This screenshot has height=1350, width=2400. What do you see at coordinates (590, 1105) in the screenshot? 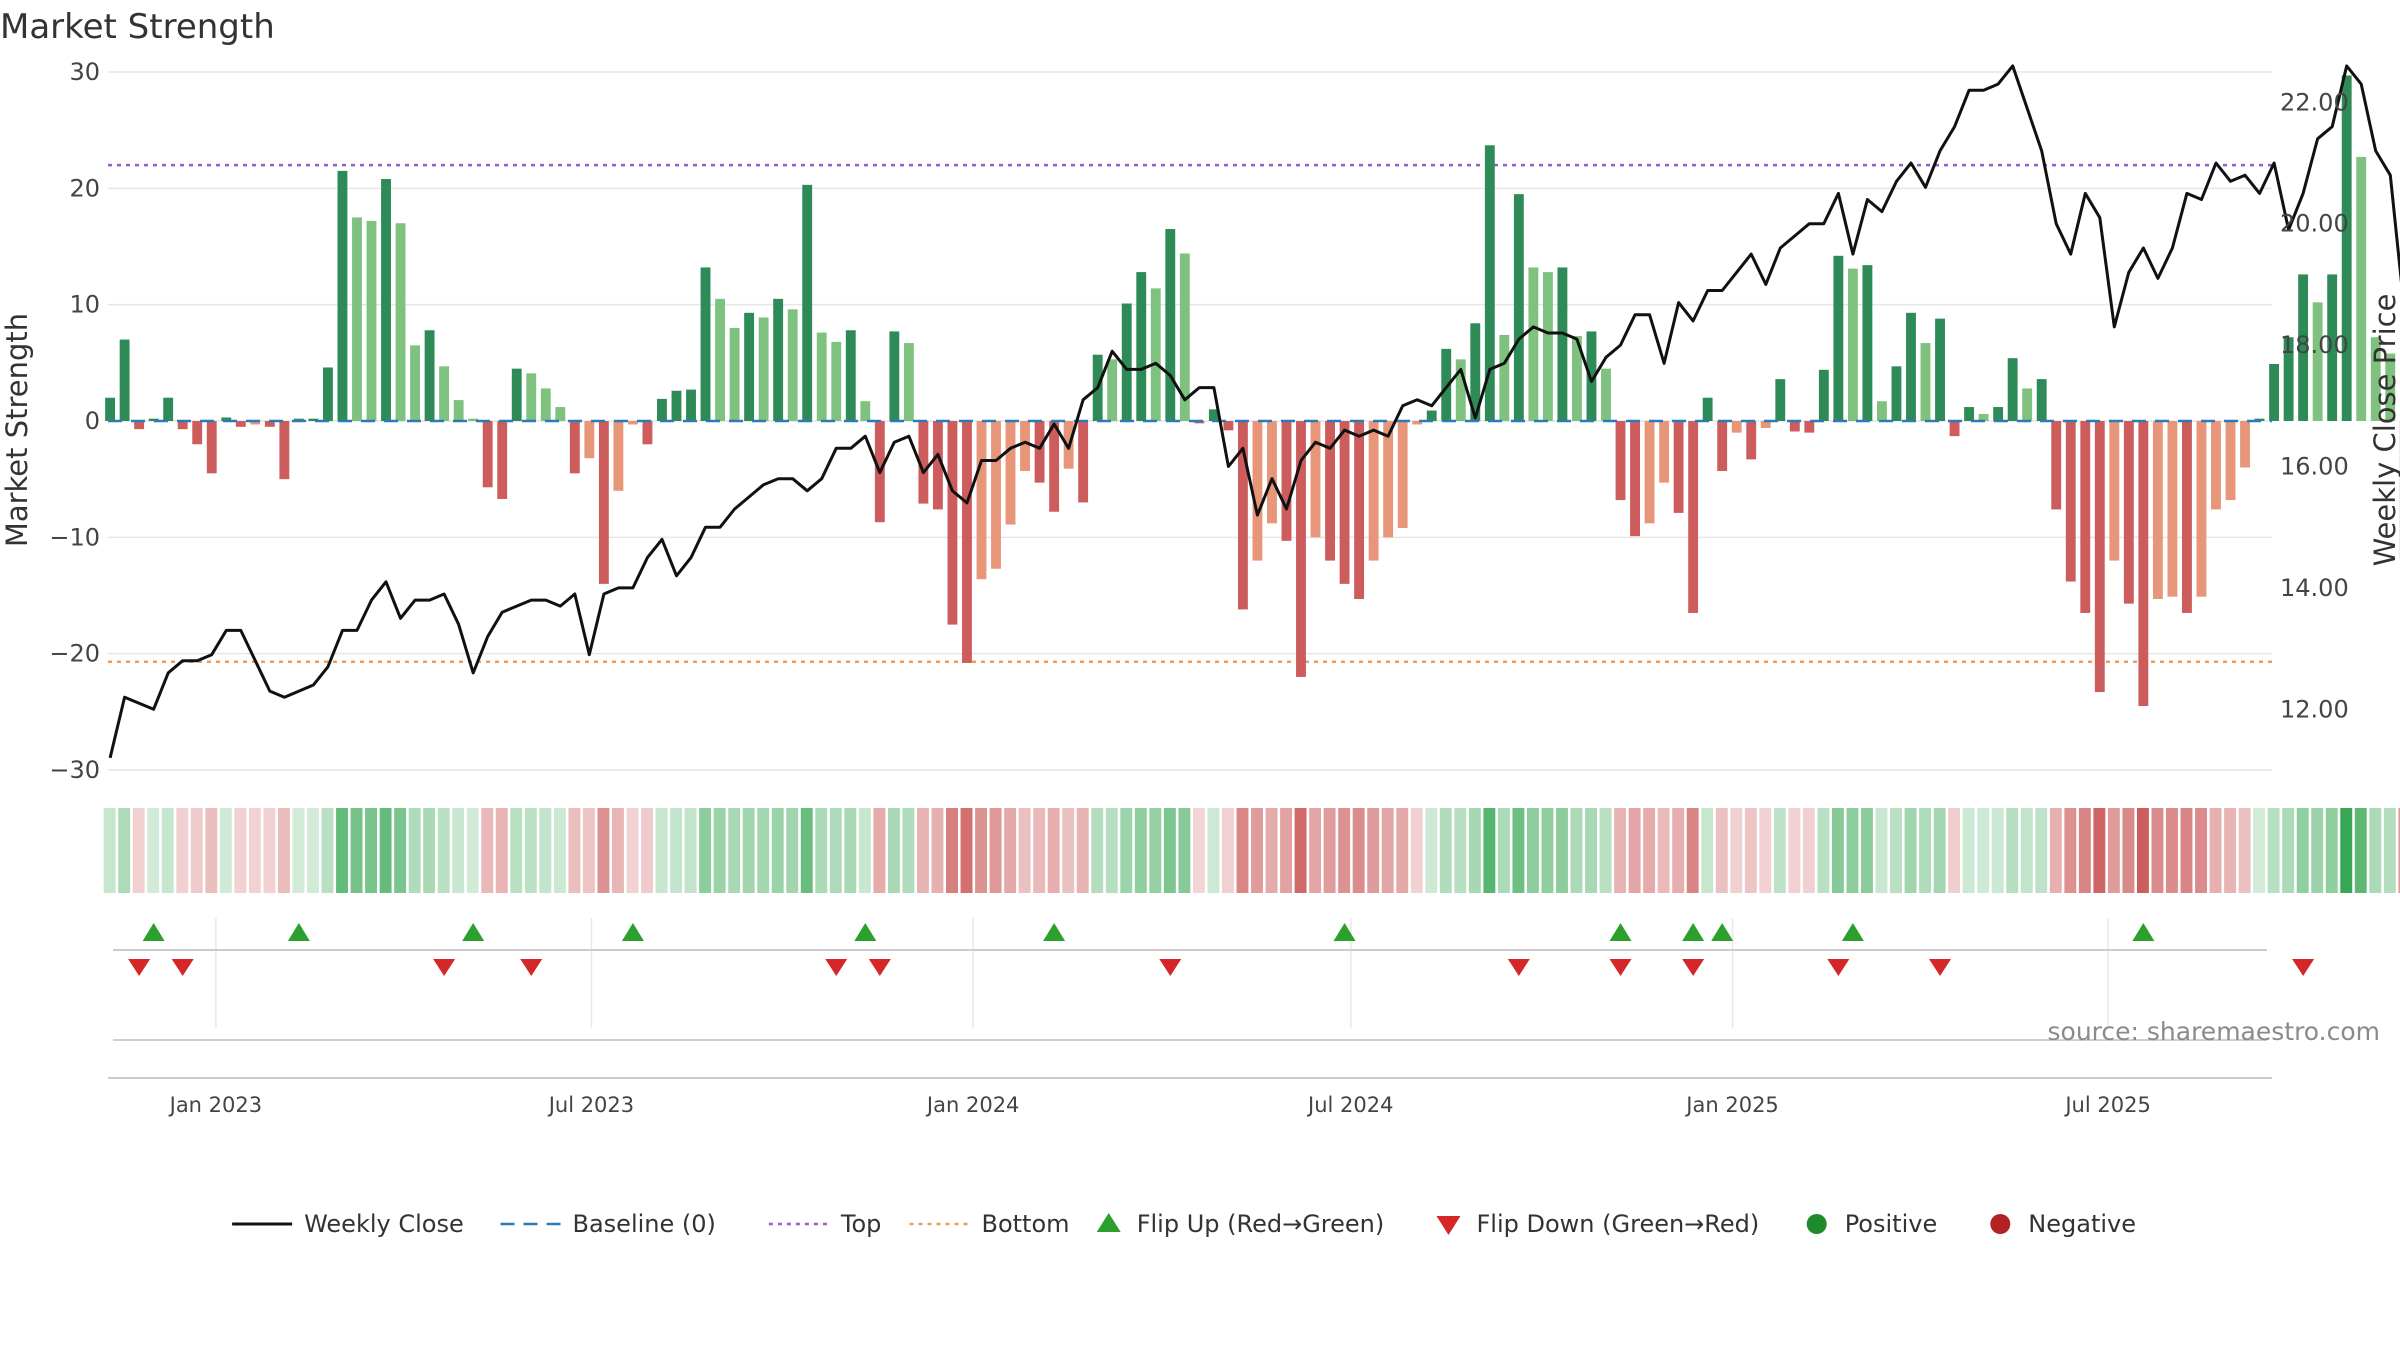
I see `x-tick-label: Jul 2023` at bounding box center [590, 1105].